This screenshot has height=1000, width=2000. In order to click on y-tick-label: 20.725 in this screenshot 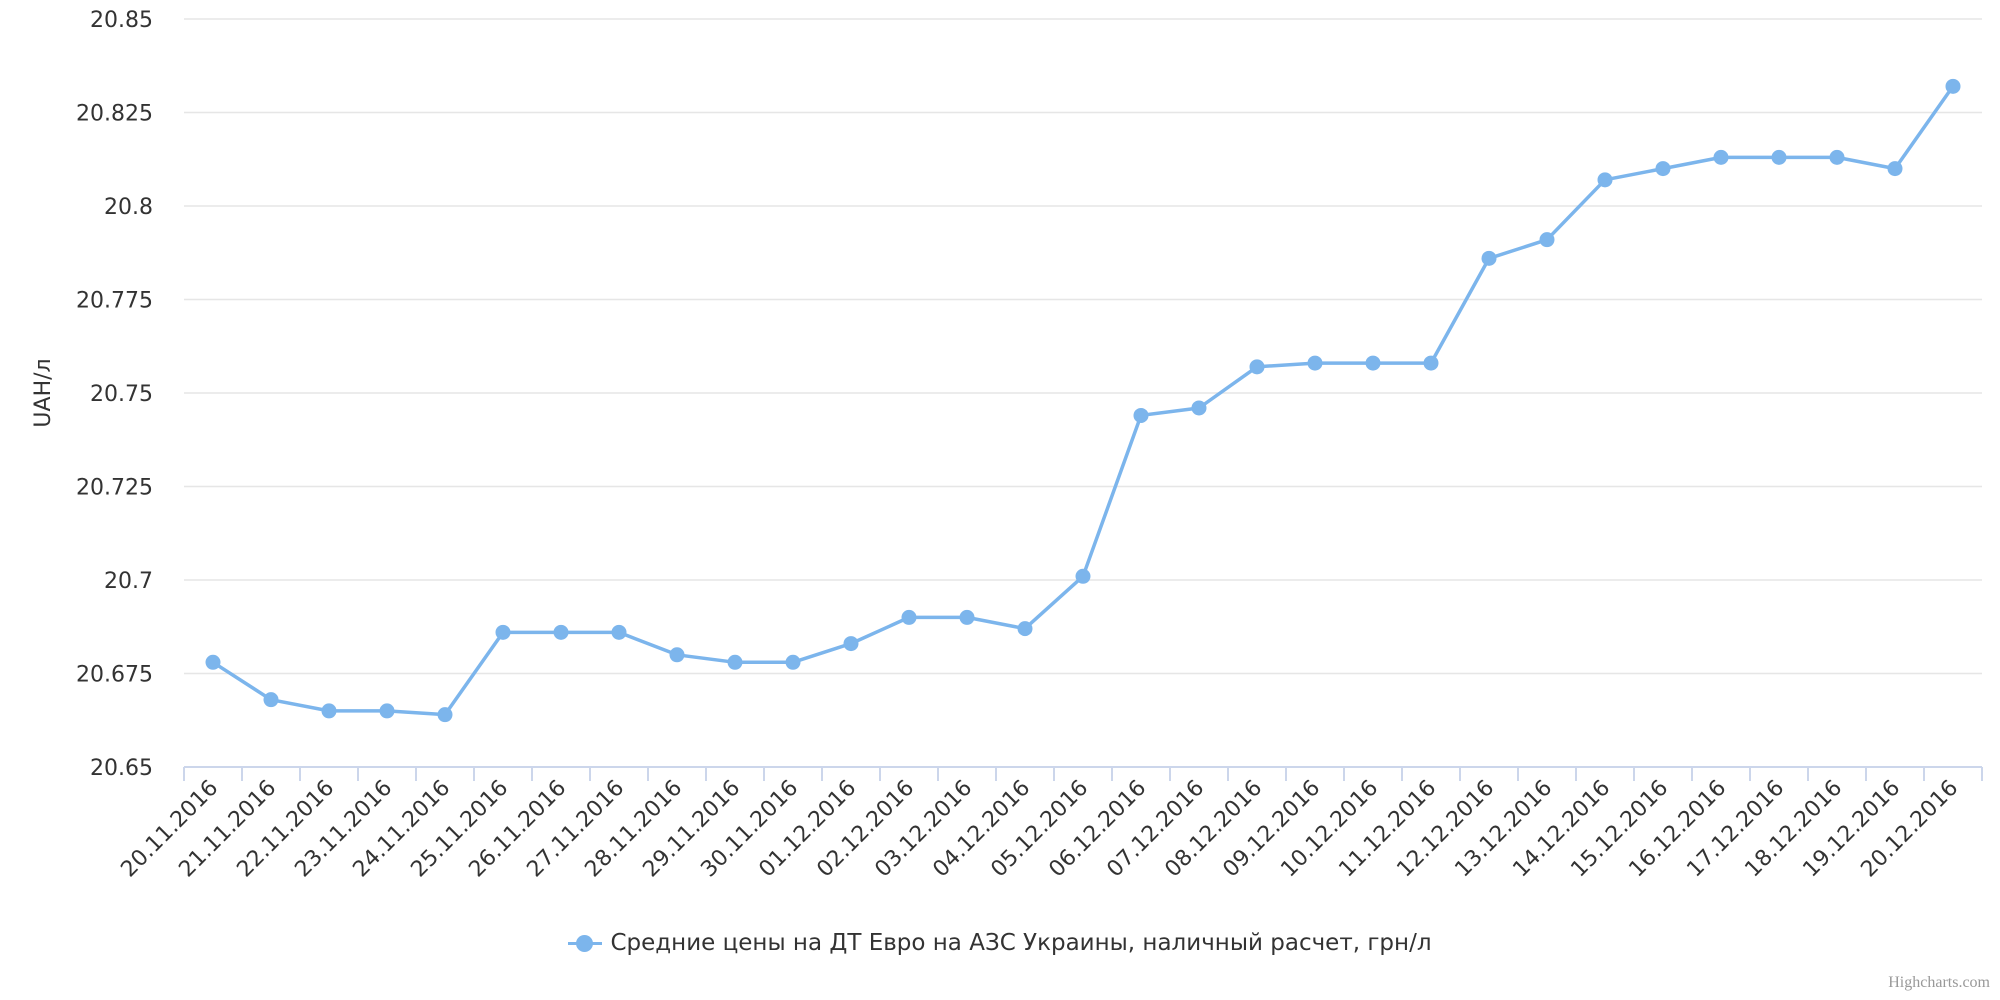, I will do `click(114, 488)`.